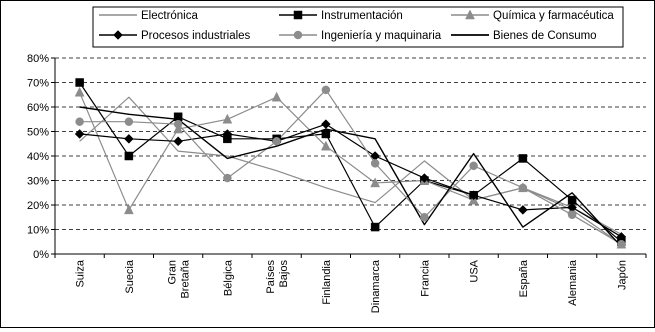  I want to click on legend-label: Bienes de Consumo, so click(545, 36).